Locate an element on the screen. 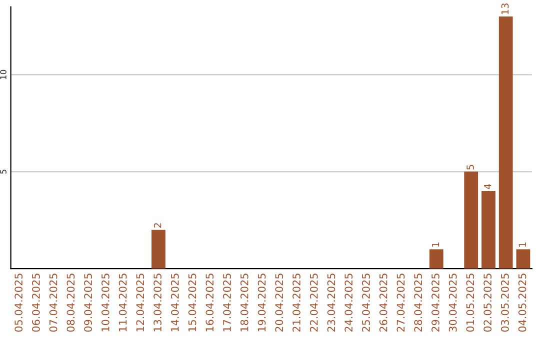 This screenshot has height=340, width=540. x-tick-label: 07.04.2025 is located at coordinates (53, 303).